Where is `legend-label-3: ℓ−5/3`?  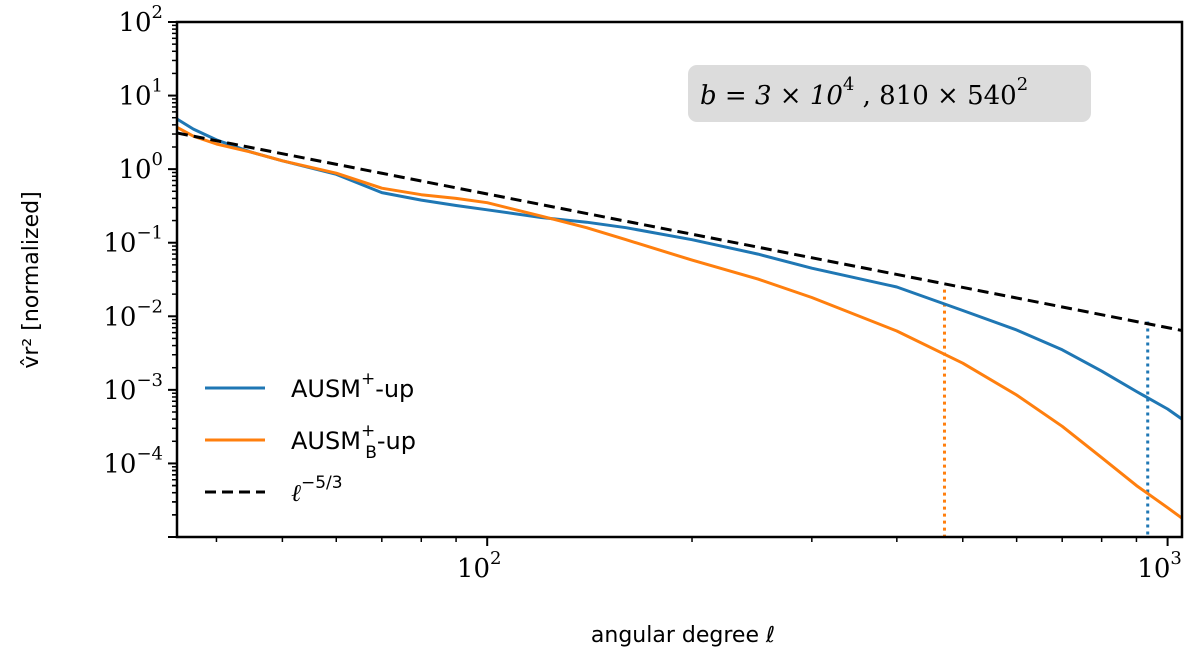
legend-label-3: ℓ−5/3 is located at coordinates (317, 490).